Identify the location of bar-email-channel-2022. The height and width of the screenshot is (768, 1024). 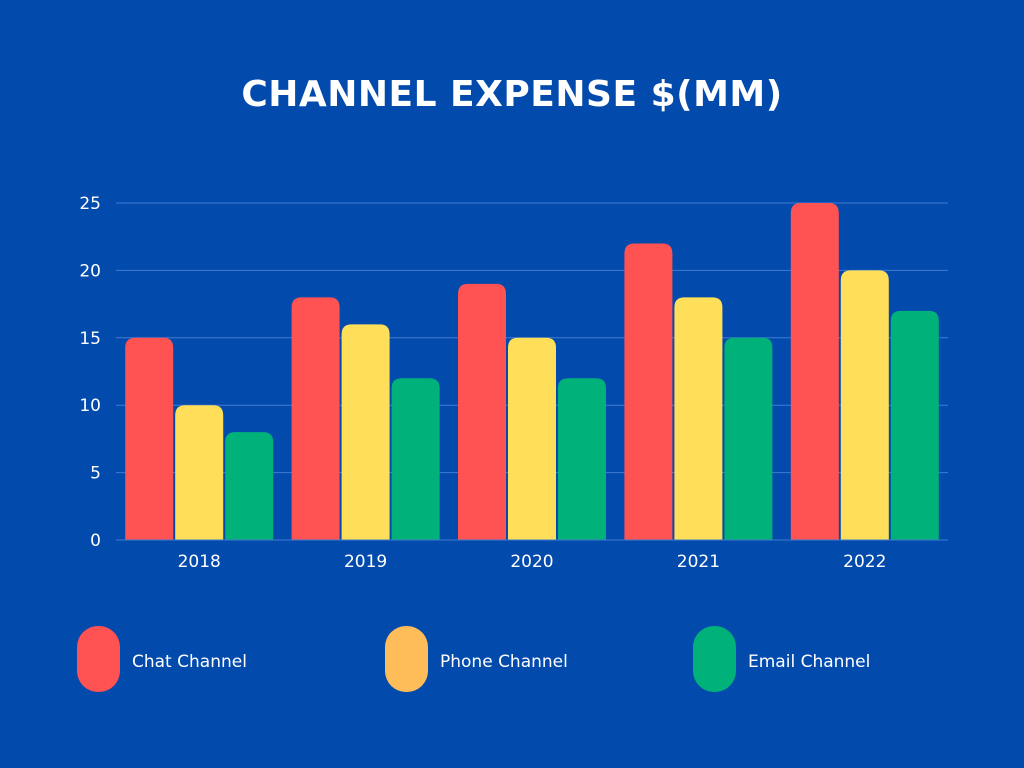
(914, 425).